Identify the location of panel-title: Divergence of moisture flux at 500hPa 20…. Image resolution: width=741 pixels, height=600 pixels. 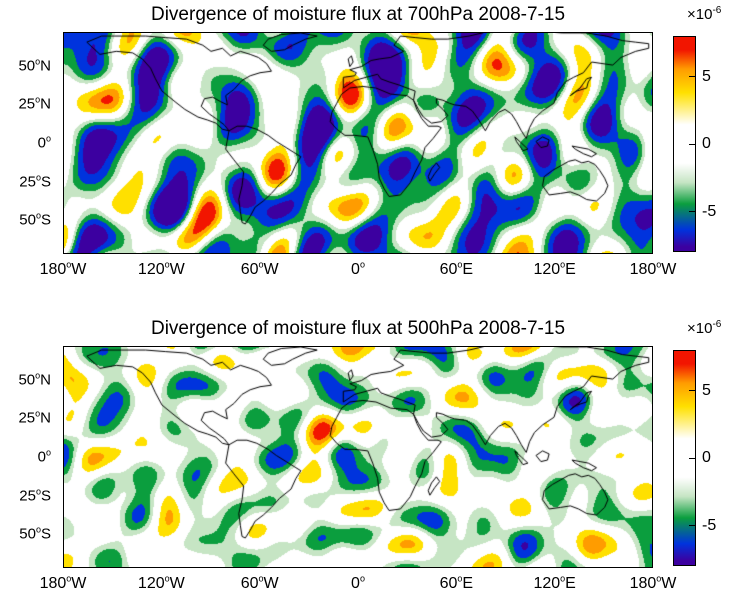
(358, 328).